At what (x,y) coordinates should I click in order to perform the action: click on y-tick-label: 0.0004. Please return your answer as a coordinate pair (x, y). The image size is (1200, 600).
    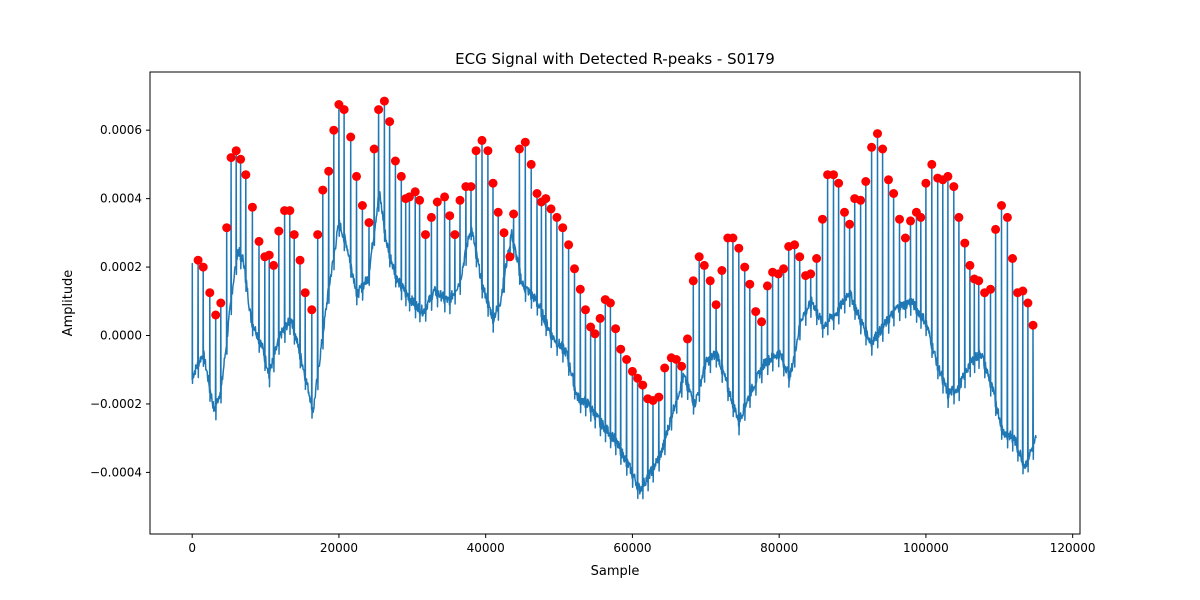
    Looking at the image, I should click on (121, 199).